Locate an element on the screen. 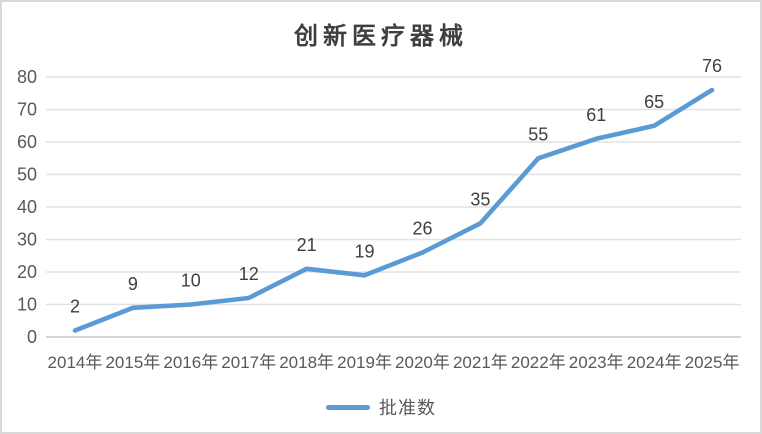 Image resolution: width=762 pixels, height=434 pixels. x-tick-label: 2017年 is located at coordinates (248, 362).